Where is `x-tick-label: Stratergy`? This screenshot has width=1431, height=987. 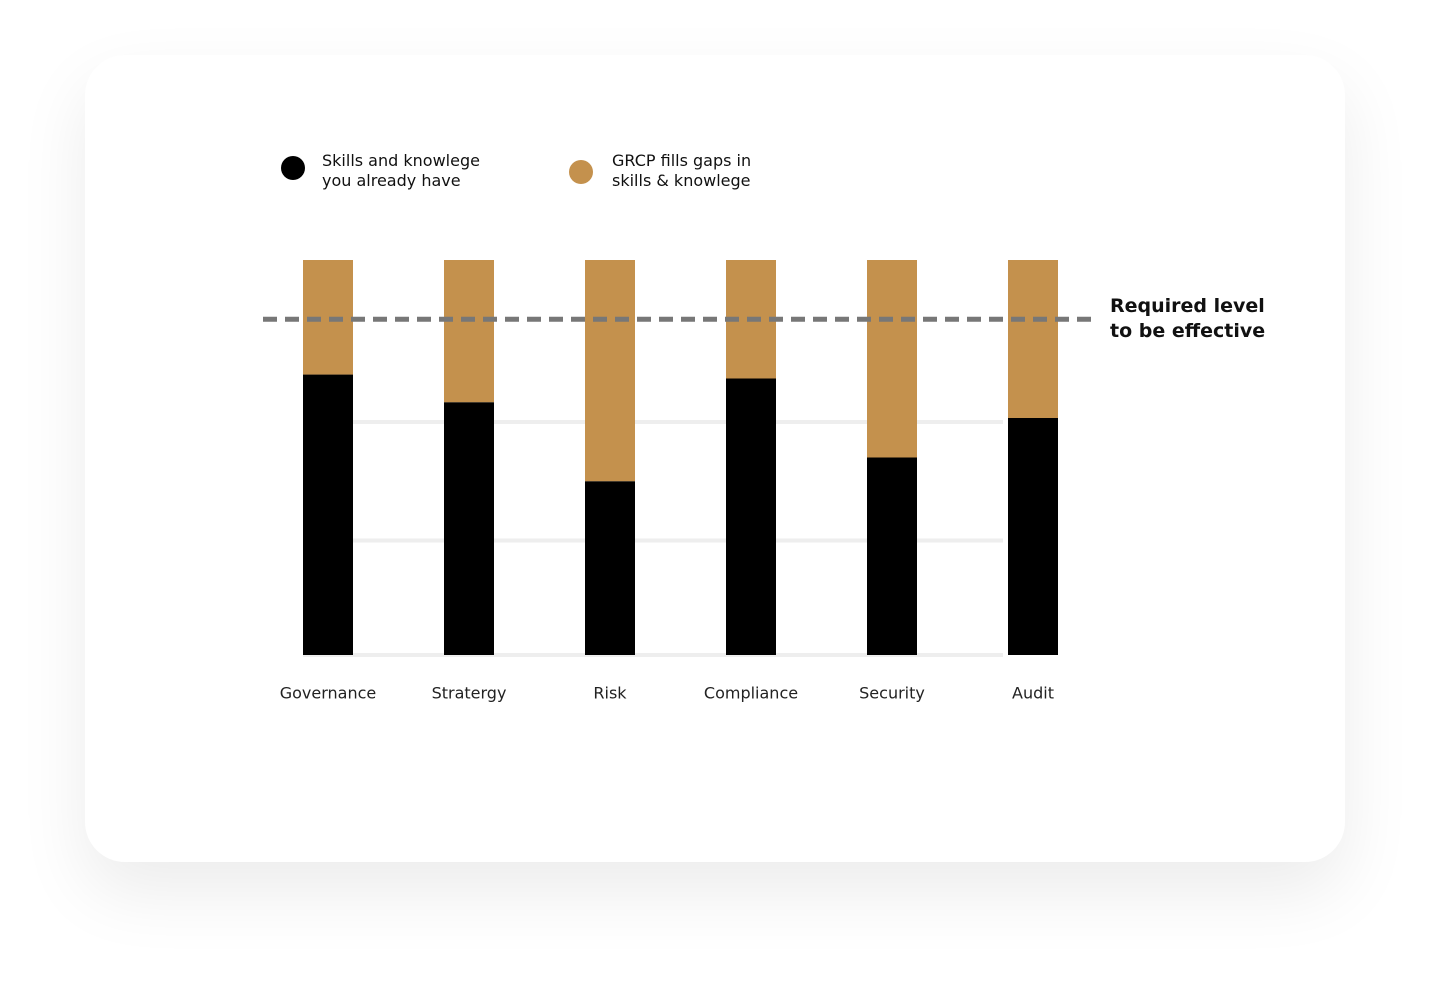
x-tick-label: Stratergy is located at coordinates (469, 693).